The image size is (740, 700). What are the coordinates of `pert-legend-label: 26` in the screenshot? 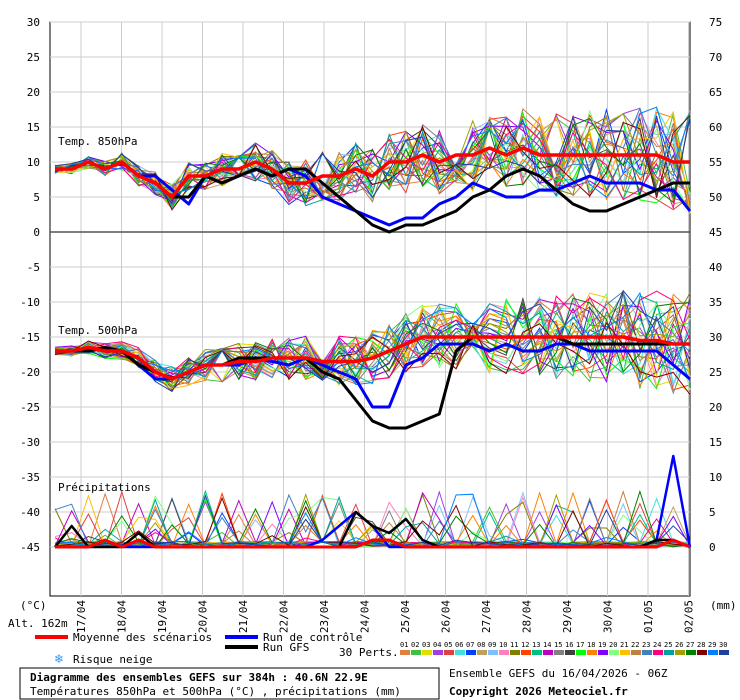 It's located at (679, 645).